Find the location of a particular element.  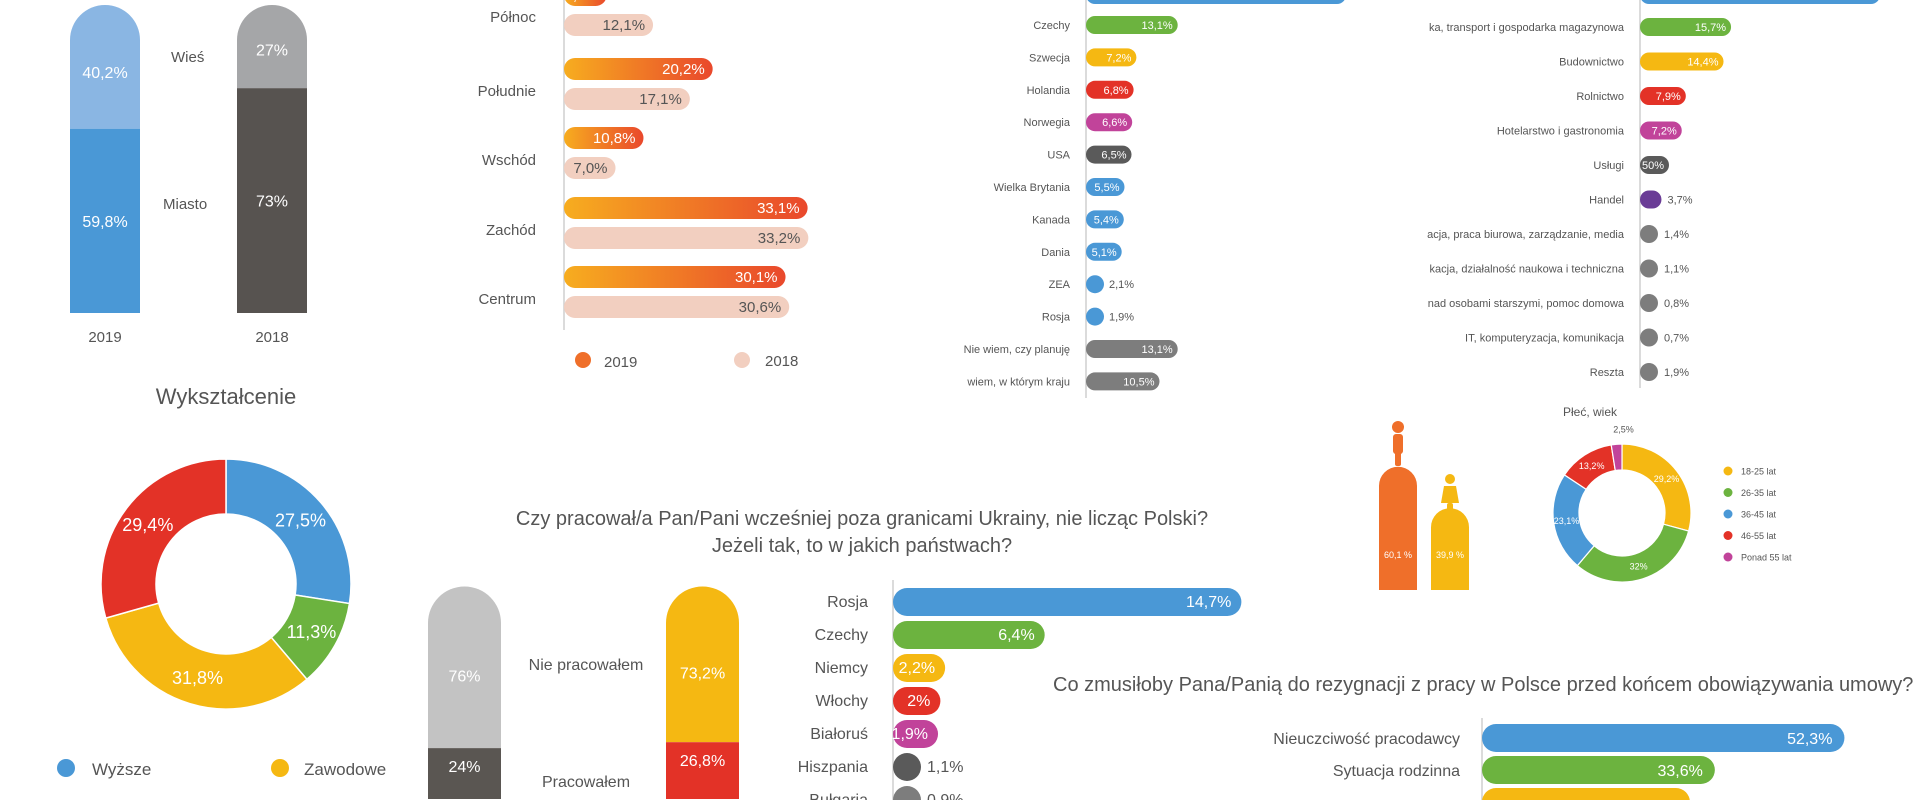

sectors-category: Hotelarstwo i gastronomia is located at coordinates (1561, 132).